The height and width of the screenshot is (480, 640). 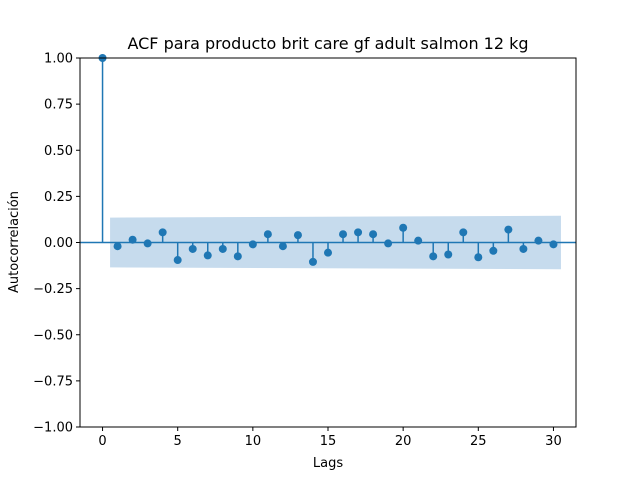 What do you see at coordinates (14, 242) in the screenshot?
I see `y-axis-label: Autocorrelación` at bounding box center [14, 242].